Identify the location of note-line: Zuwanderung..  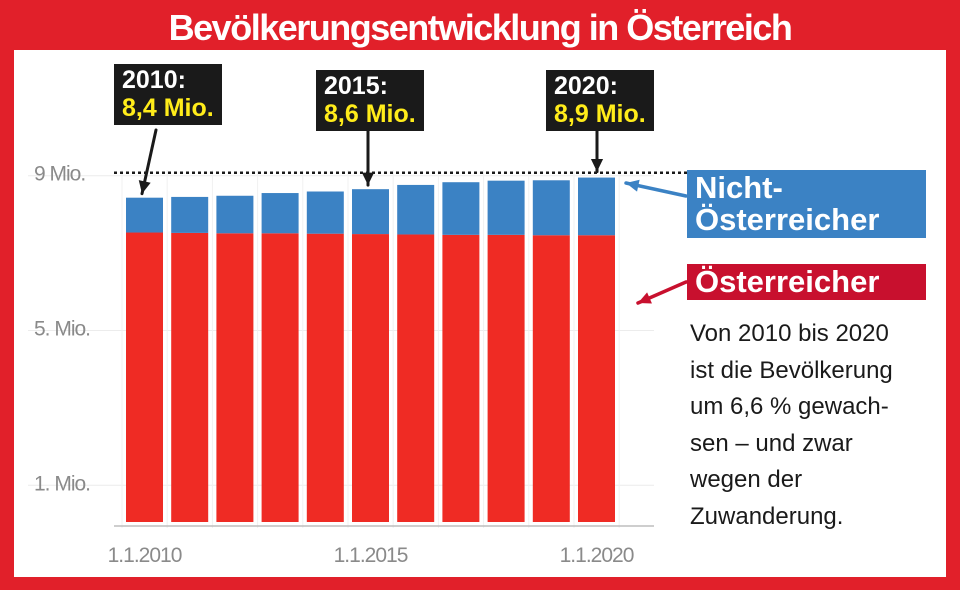
(767, 516).